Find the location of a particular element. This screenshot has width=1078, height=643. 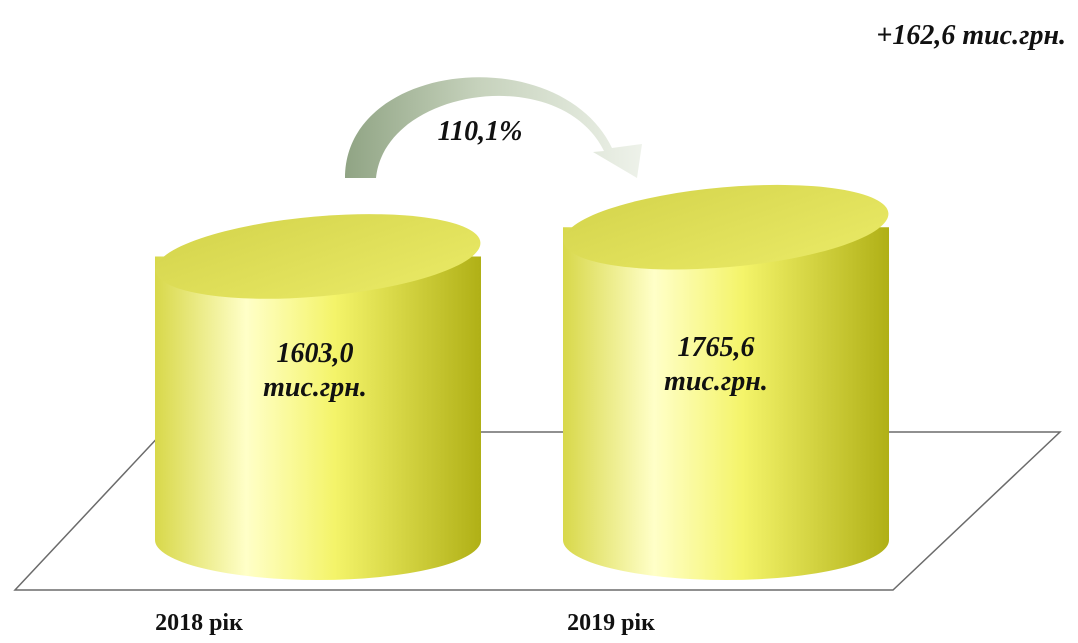

bar-2018-value: 1603,0 is located at coordinates (315, 353).